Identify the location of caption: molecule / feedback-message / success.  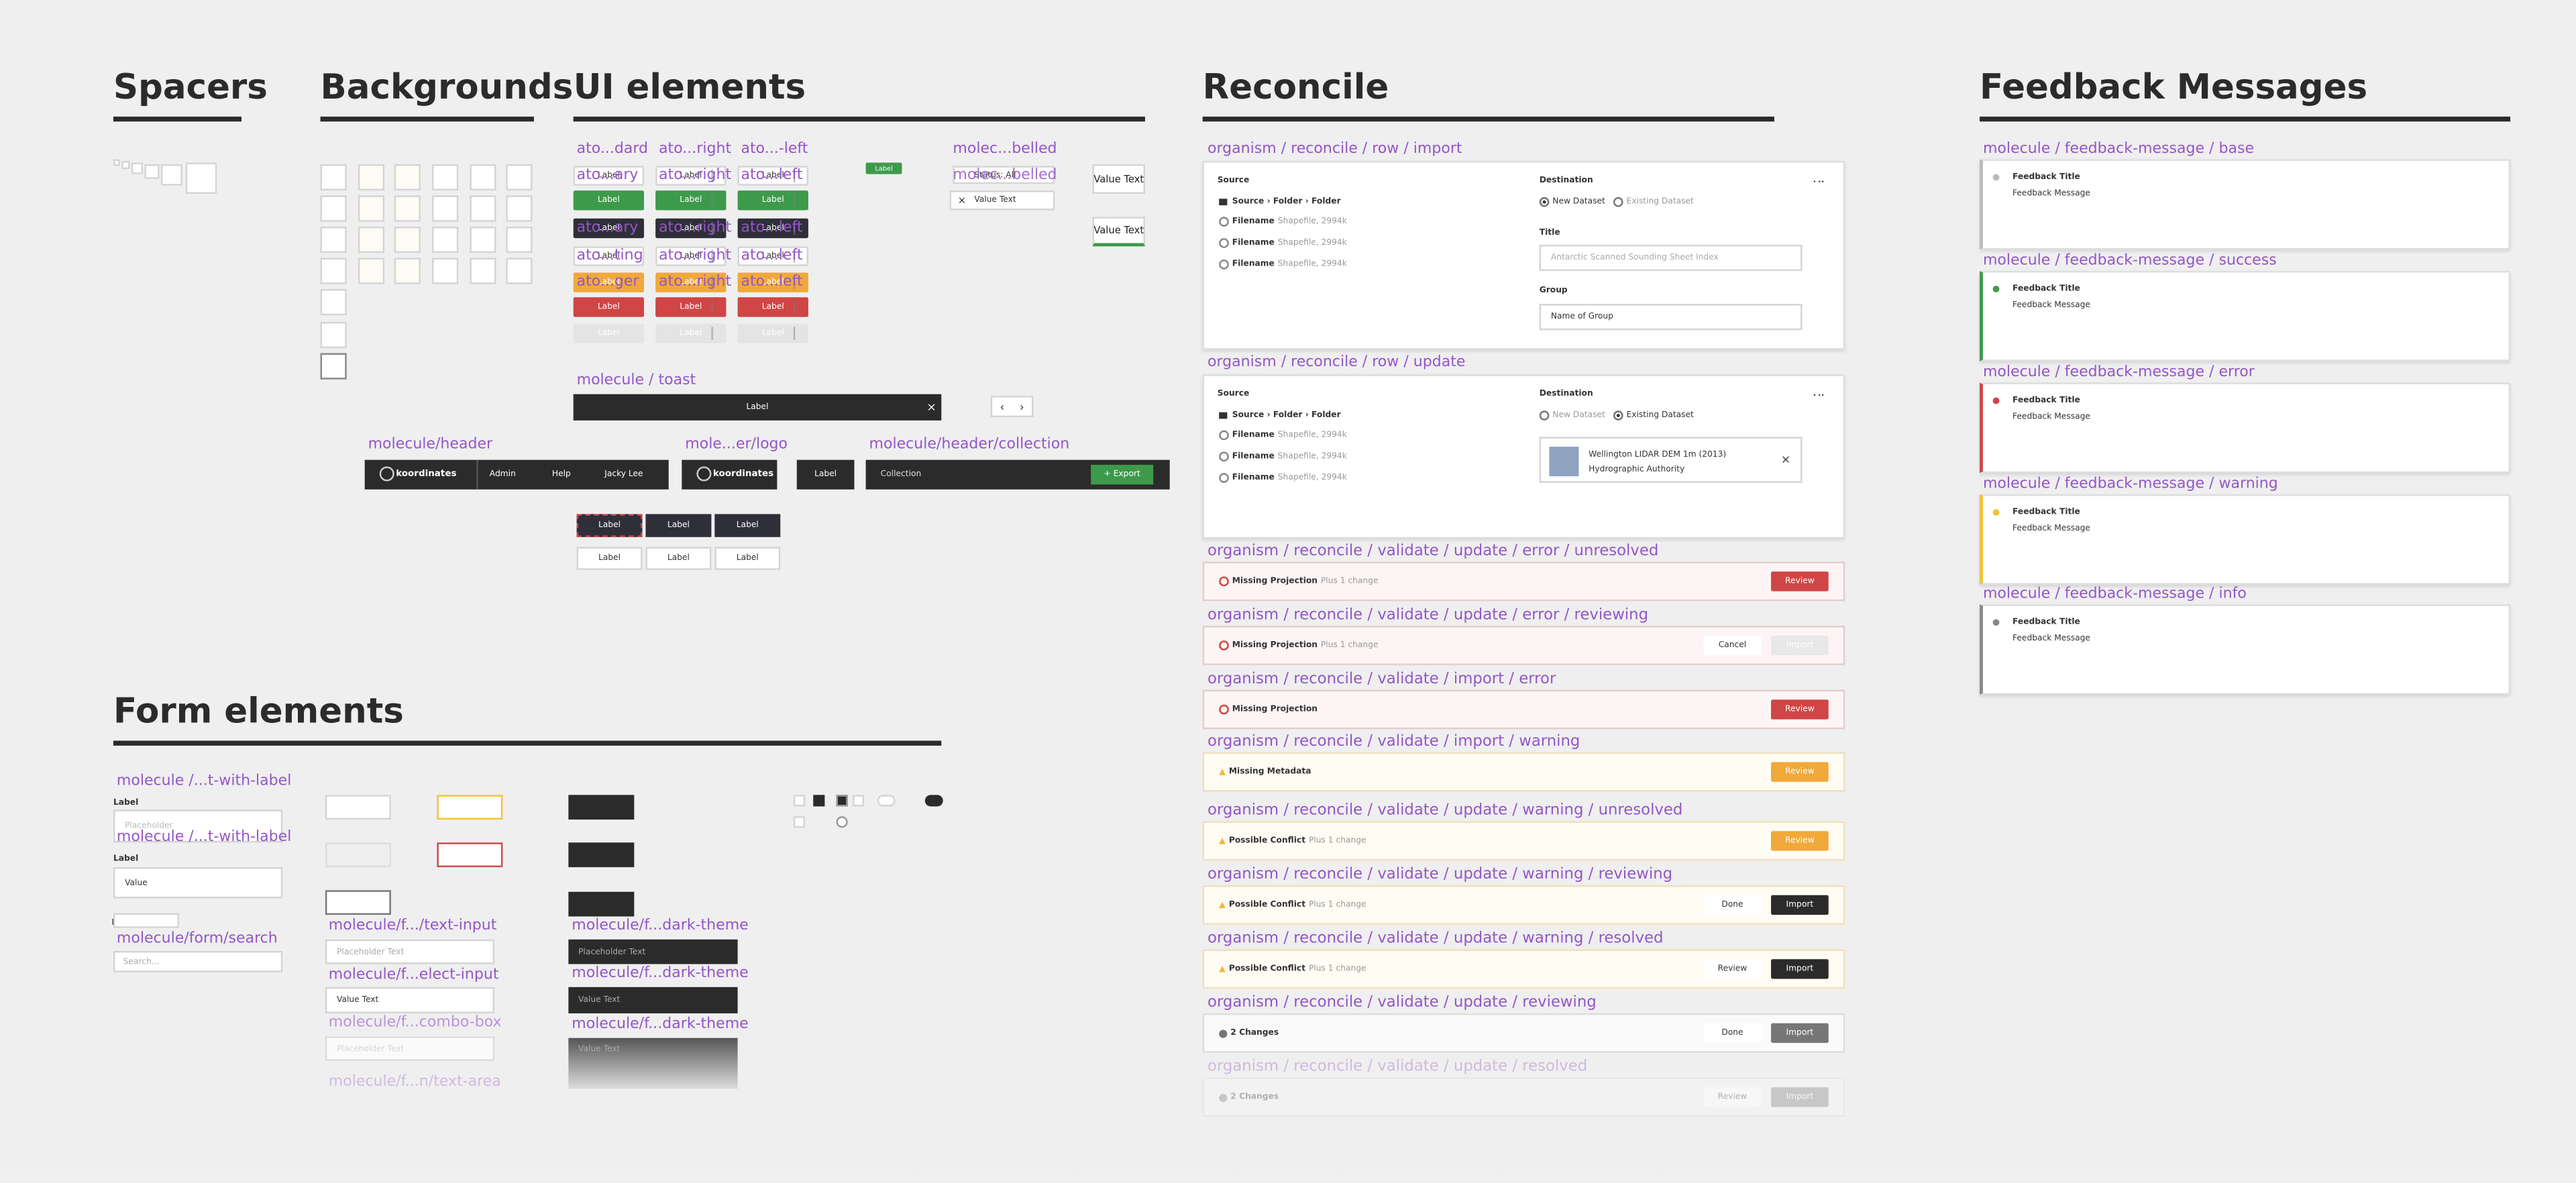
(2129, 261).